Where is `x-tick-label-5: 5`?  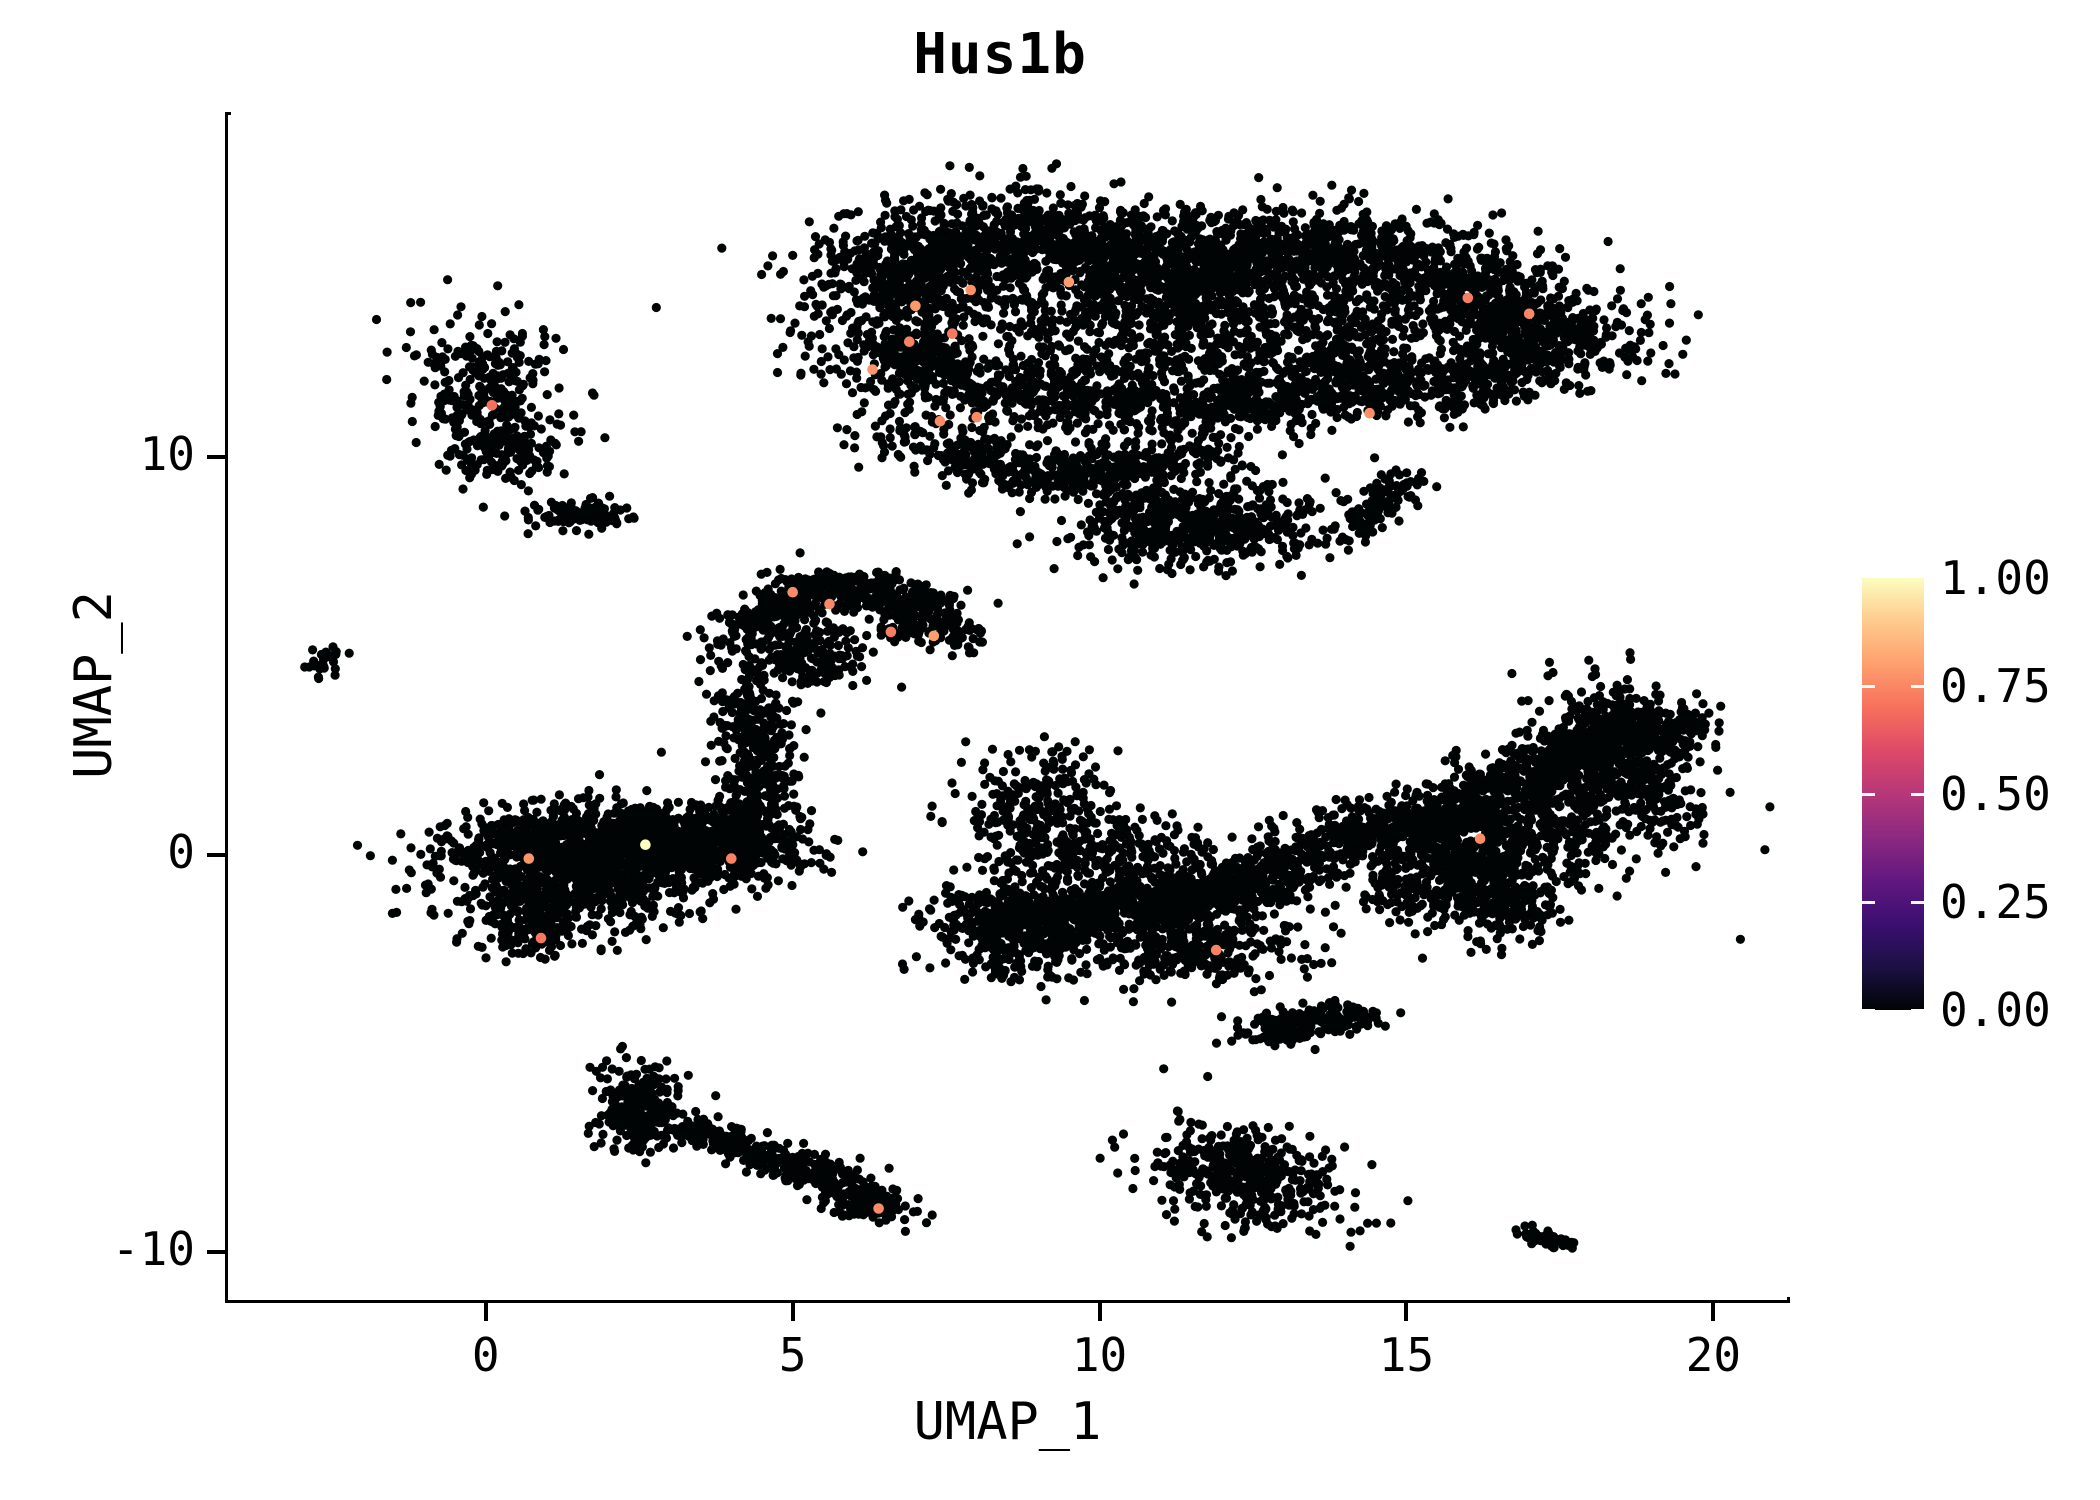 x-tick-label-5: 5 is located at coordinates (792, 1355).